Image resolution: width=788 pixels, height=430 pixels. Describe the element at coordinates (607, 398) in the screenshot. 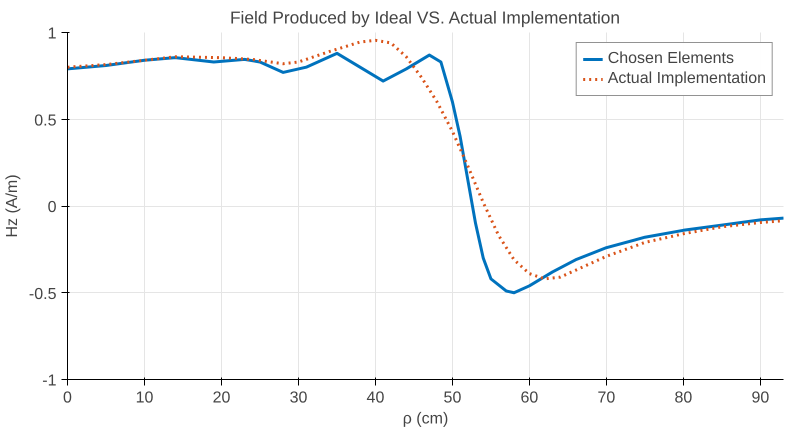

I see `x-tick-label: 70` at that location.